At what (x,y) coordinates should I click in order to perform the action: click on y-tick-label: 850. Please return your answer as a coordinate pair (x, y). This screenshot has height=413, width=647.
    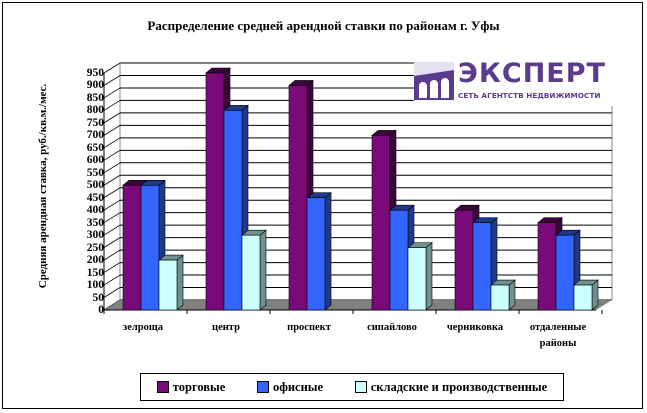
    Looking at the image, I should click on (95, 97).